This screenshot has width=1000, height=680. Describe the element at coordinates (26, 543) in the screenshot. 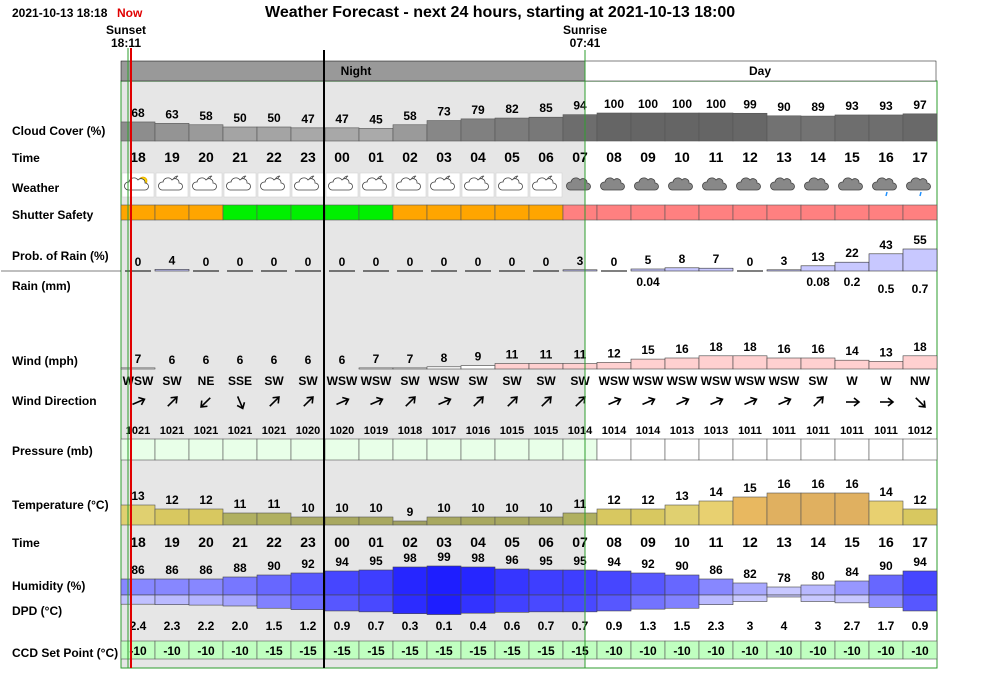

I see `row-label-time-bottom: Time` at that location.